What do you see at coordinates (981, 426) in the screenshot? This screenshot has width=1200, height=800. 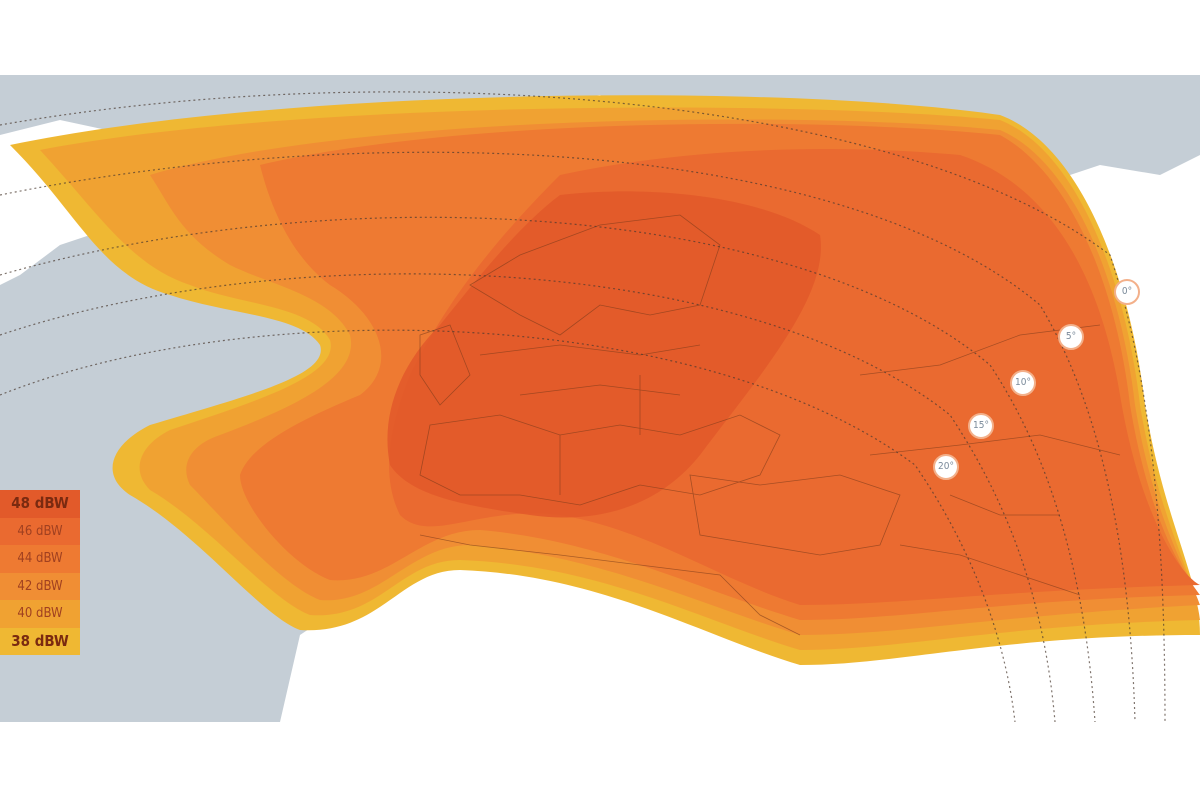 I see `elevation-label-15: 15°` at bounding box center [981, 426].